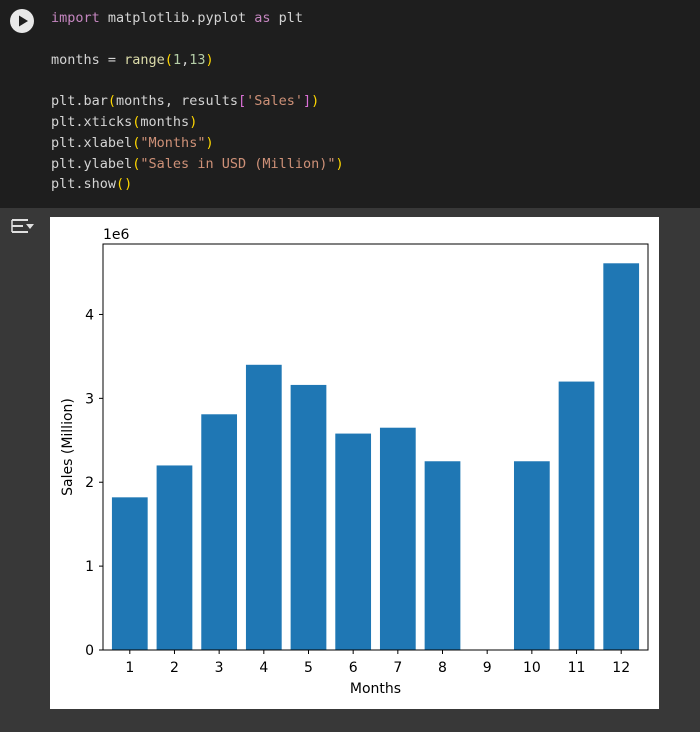 The width and height of the screenshot is (700, 732). Describe the element at coordinates (173, 142) in the screenshot. I see `code-token: "Months"` at that location.